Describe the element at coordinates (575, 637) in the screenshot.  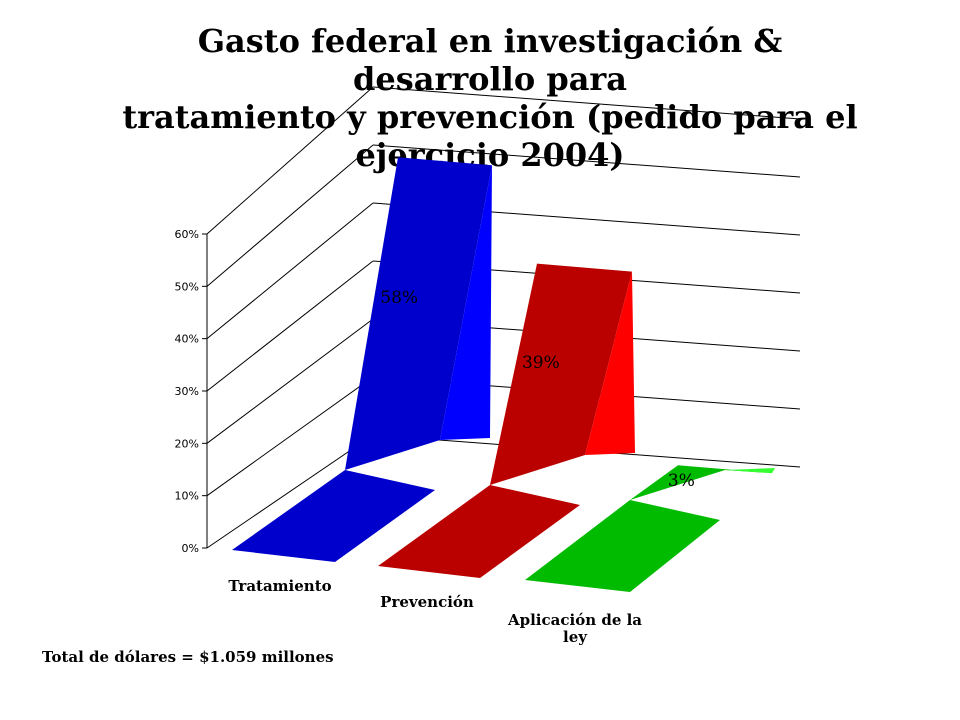
I see `x-category-label: ley` at that location.